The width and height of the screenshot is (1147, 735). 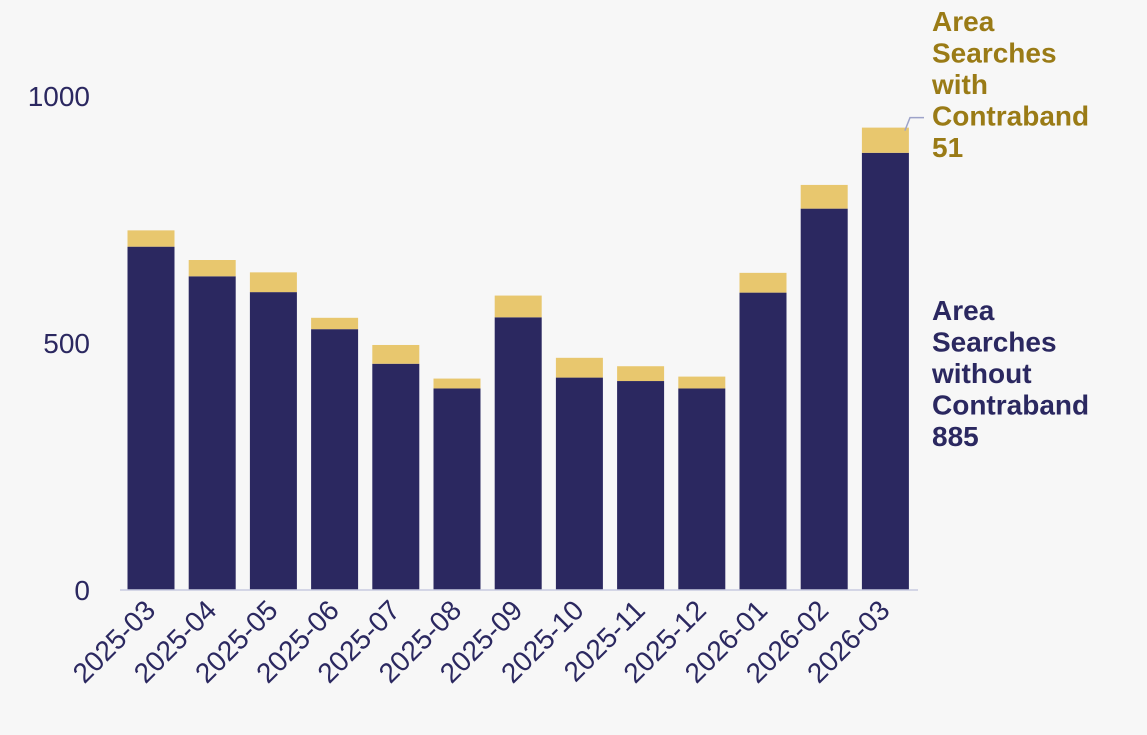 I want to click on y-axis: 0 500 1000, so click(x=59, y=343).